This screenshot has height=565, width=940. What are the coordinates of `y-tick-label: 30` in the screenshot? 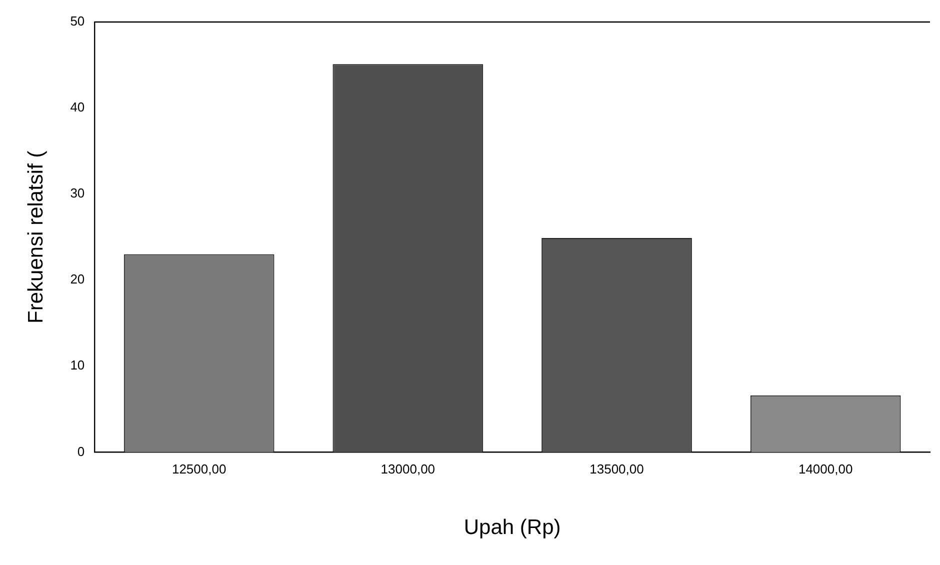 It's located at (77, 193).